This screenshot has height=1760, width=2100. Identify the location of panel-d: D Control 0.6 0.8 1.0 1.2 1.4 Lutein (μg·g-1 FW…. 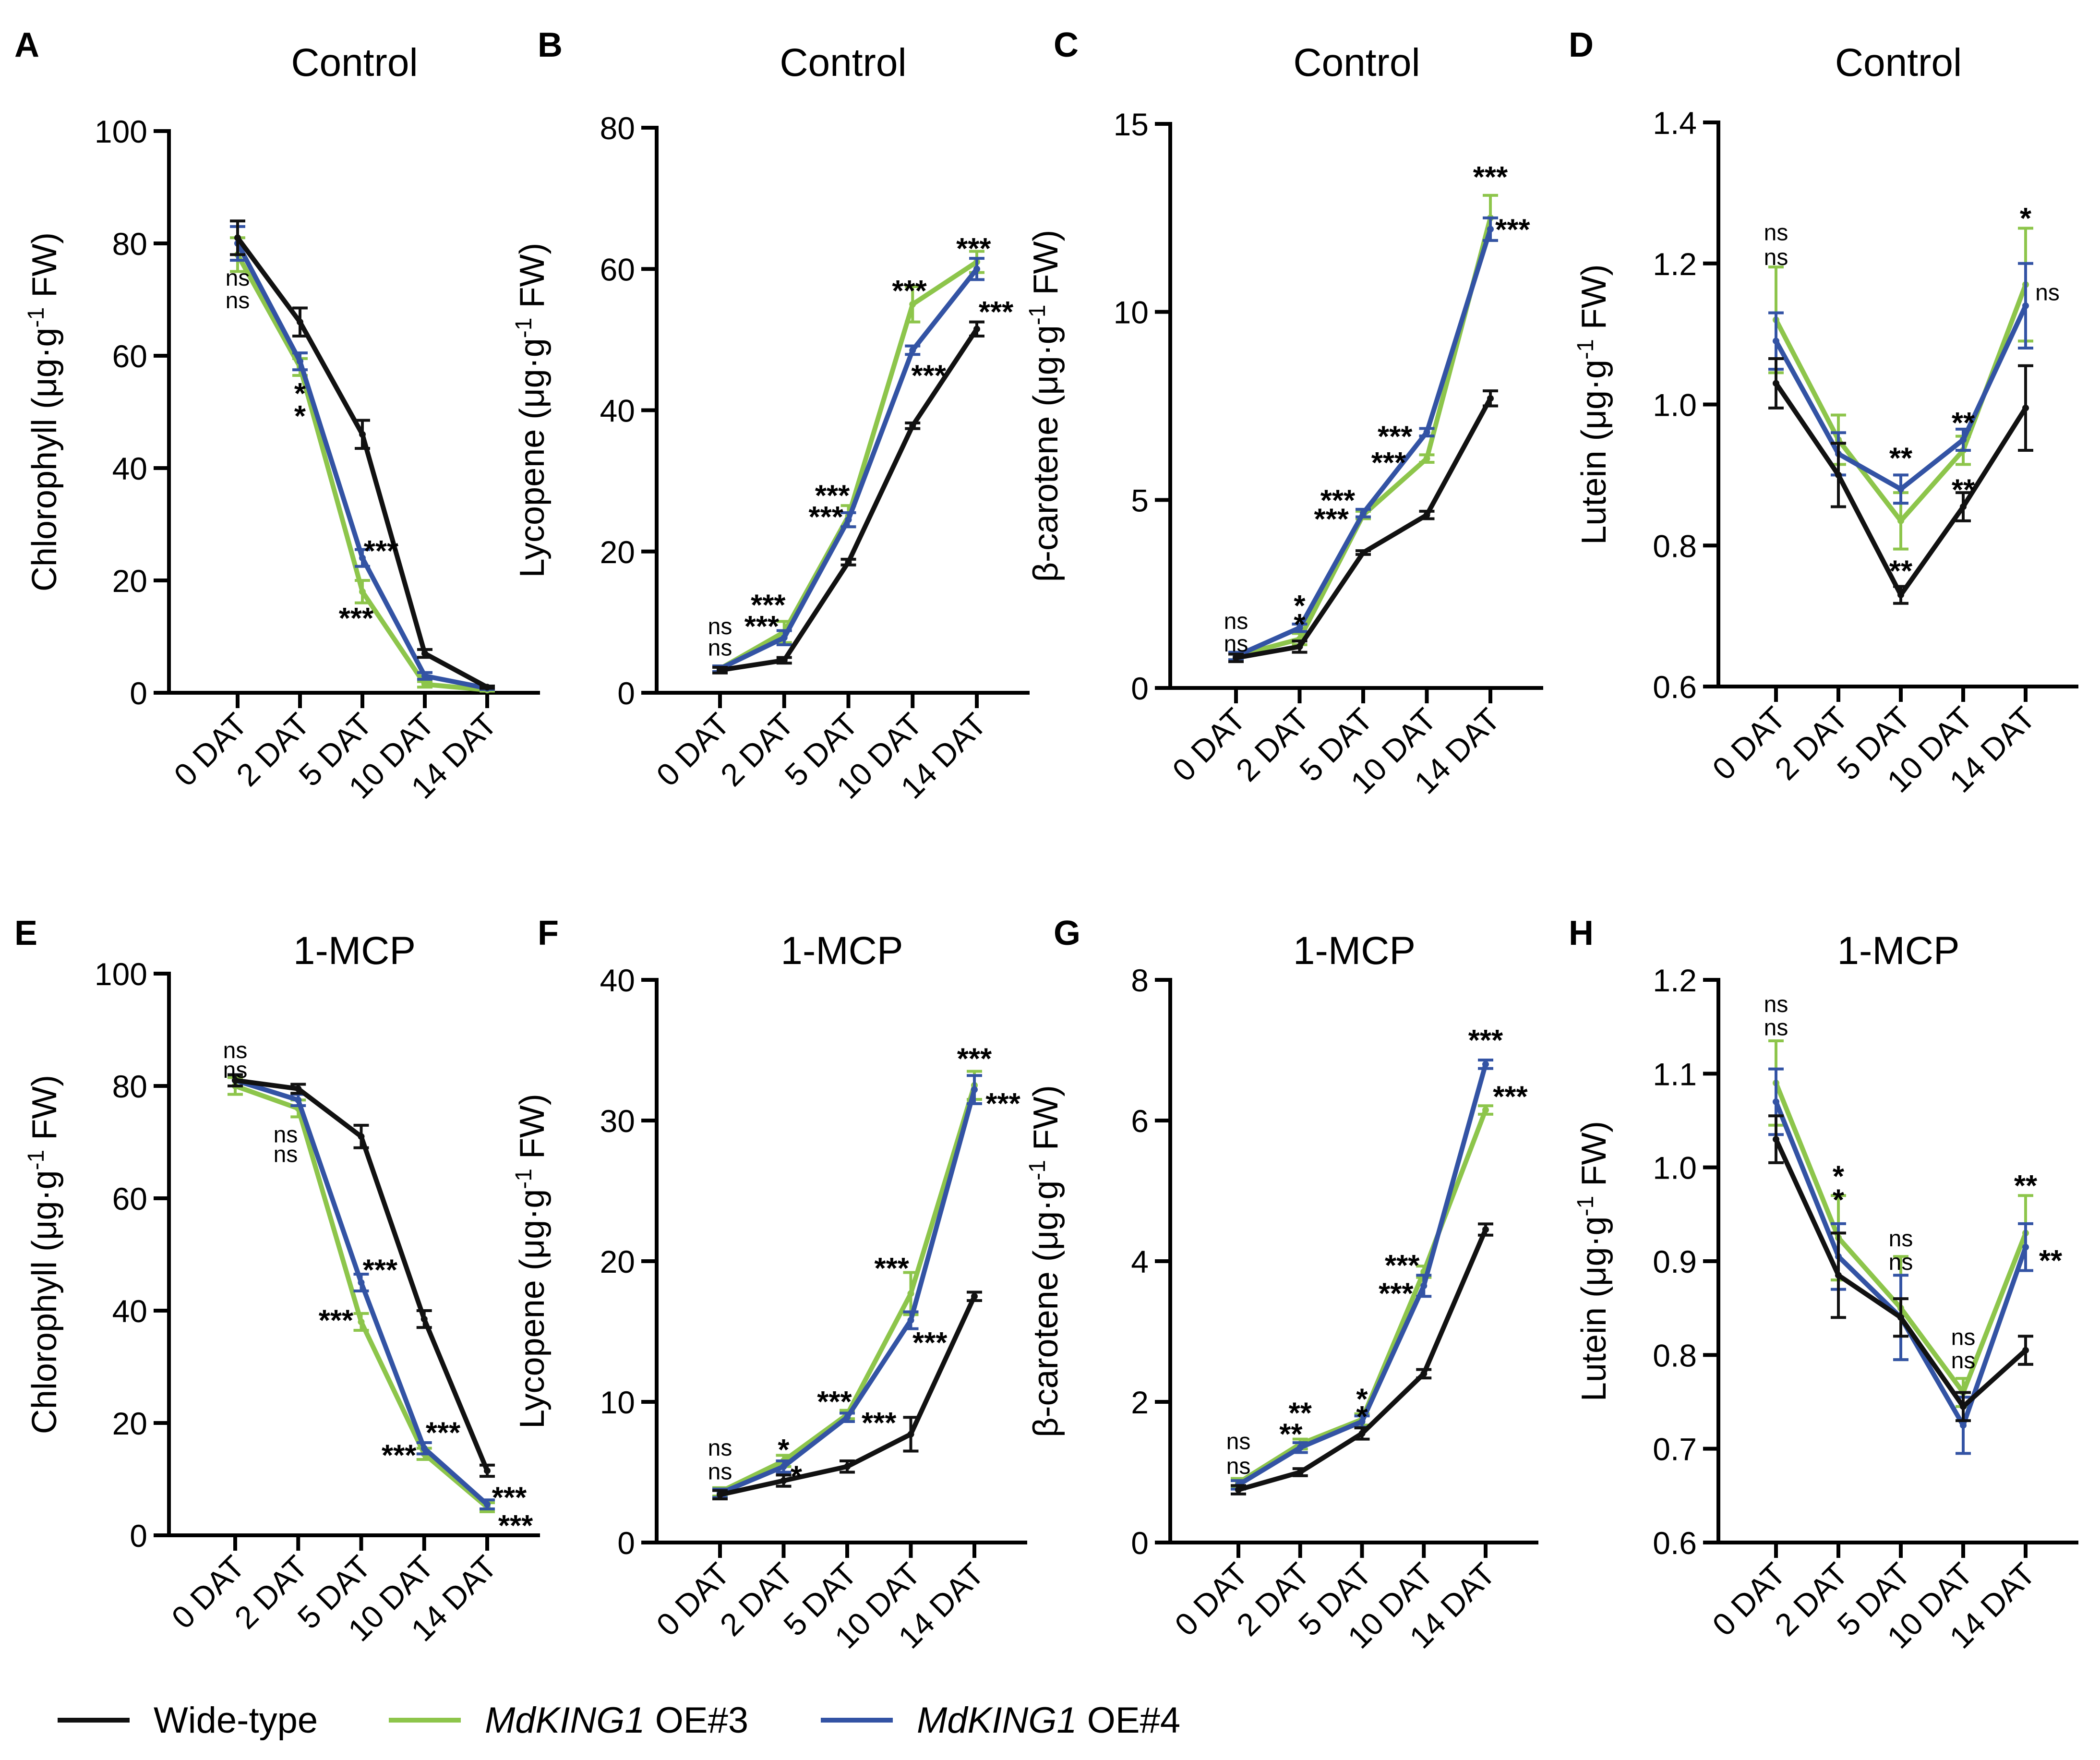
(1823, 412).